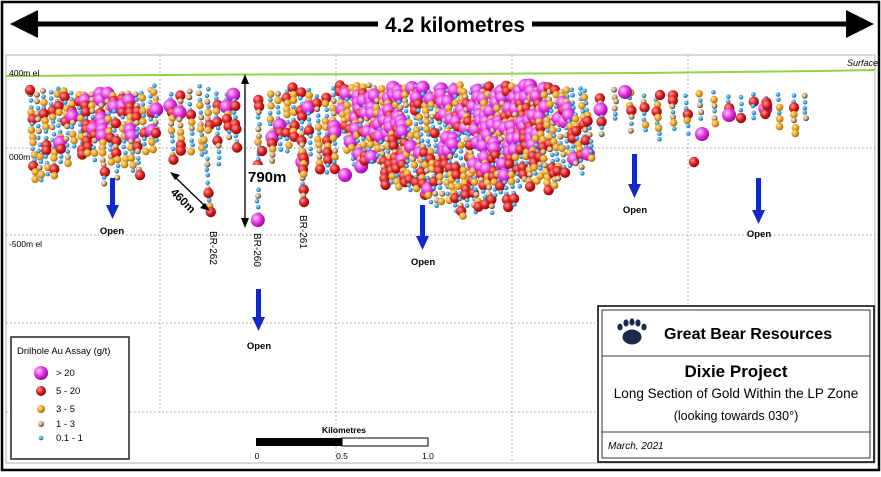  I want to click on open-arrow-2: Open, so click(259, 320).